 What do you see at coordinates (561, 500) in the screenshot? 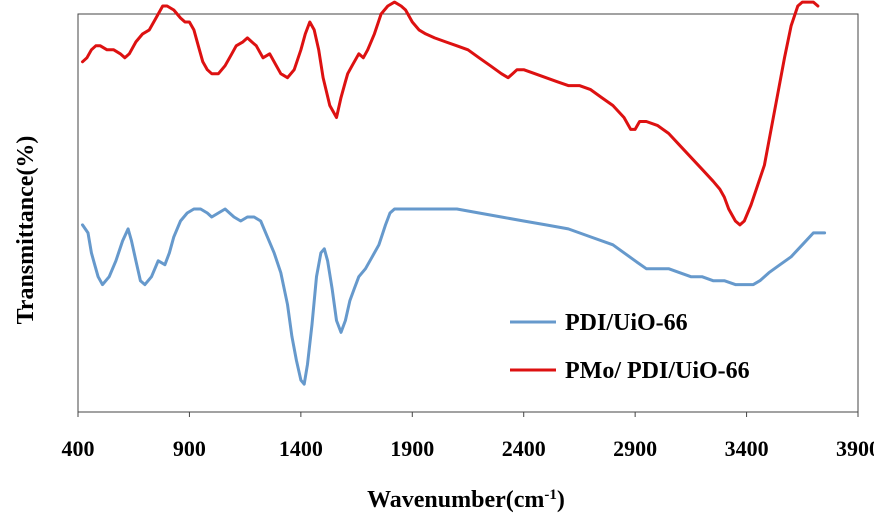
I see `x-axis-title-close: )` at bounding box center [561, 500].